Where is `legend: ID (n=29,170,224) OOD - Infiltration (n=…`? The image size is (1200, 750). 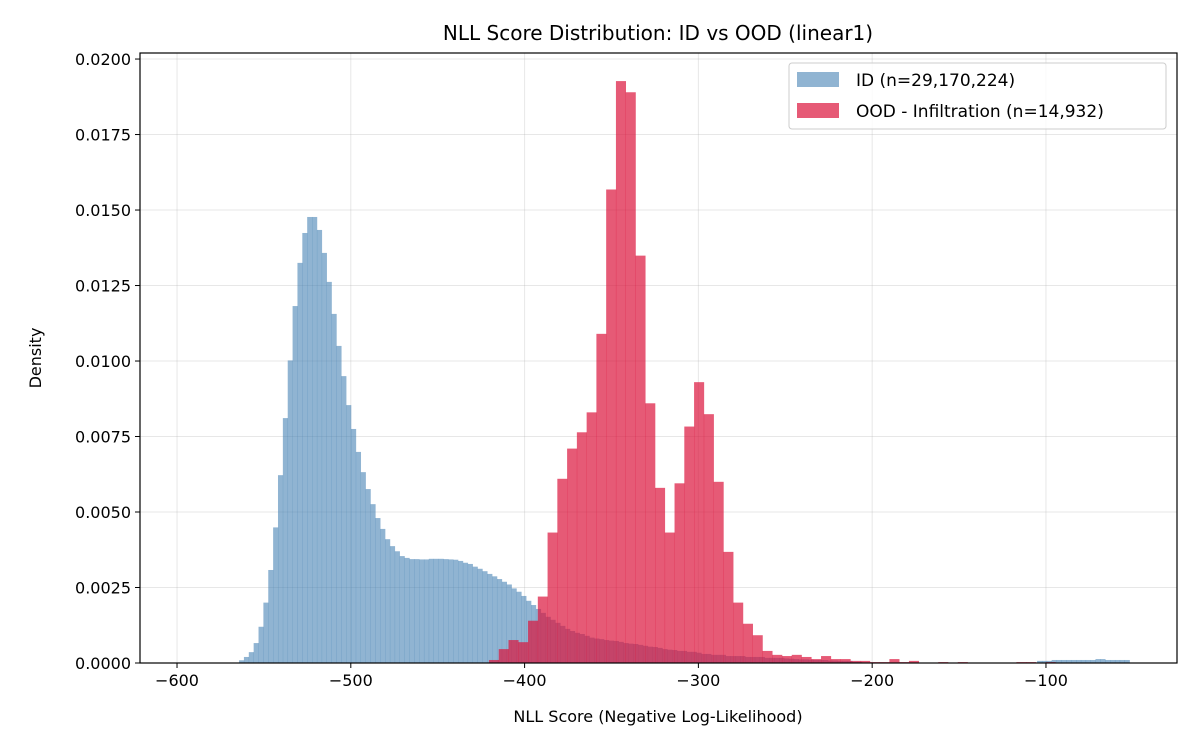 legend: ID (n=29,170,224) OOD - Infiltration (n=… is located at coordinates (977, 96).